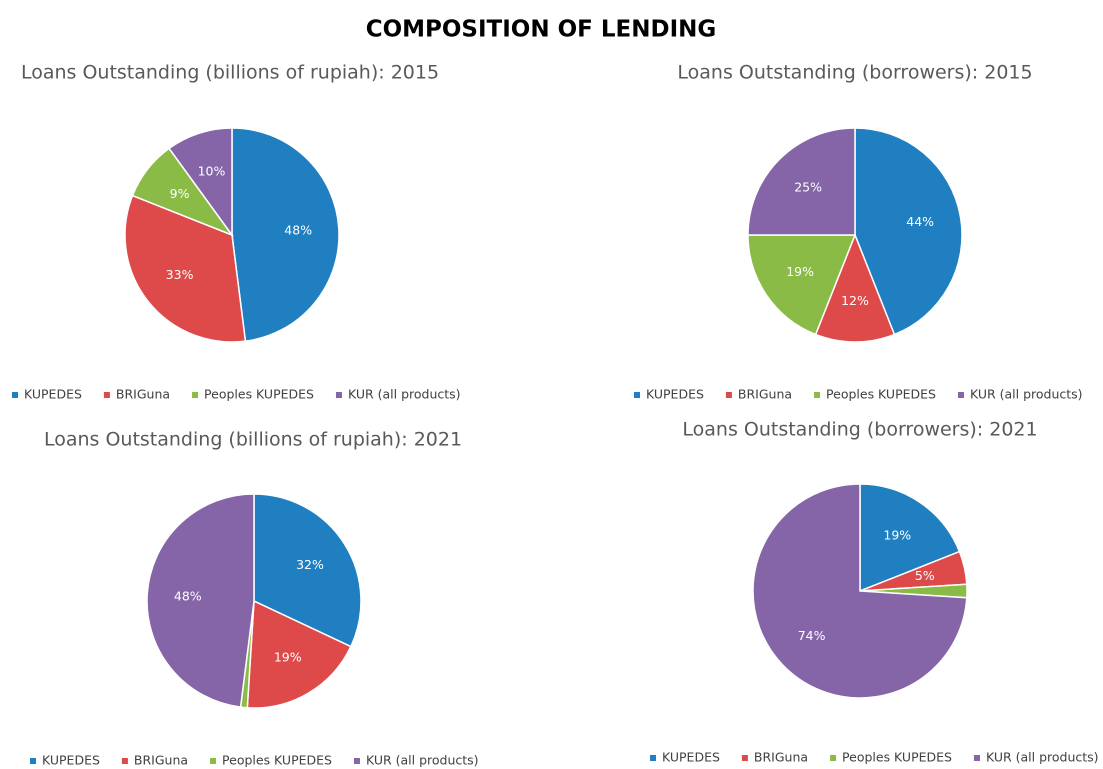 This screenshot has width=1103, height=769. I want to click on slice-label: 33%, so click(180, 274).